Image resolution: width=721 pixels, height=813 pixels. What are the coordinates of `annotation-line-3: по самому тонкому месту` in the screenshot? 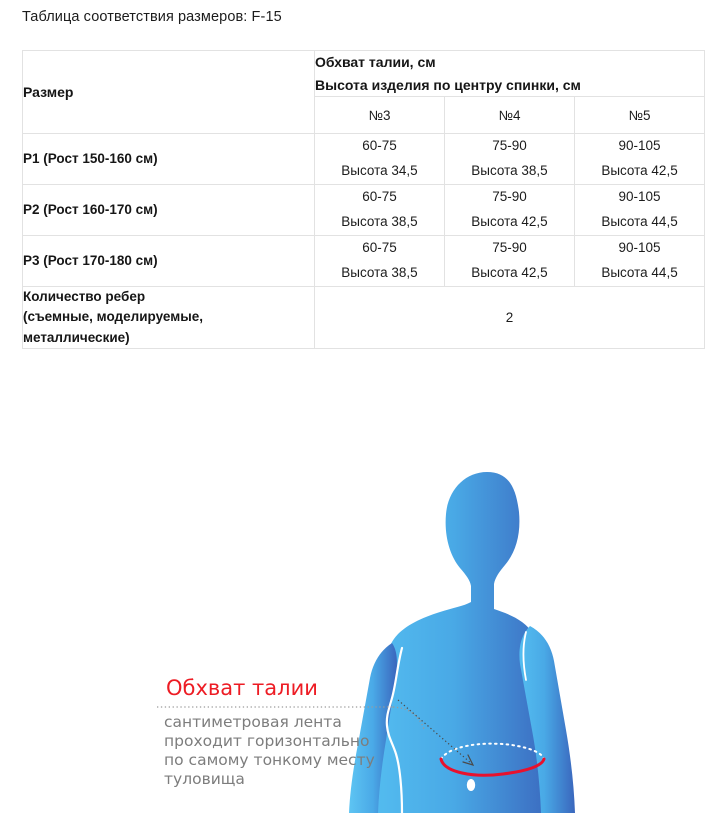 It's located at (269, 760).